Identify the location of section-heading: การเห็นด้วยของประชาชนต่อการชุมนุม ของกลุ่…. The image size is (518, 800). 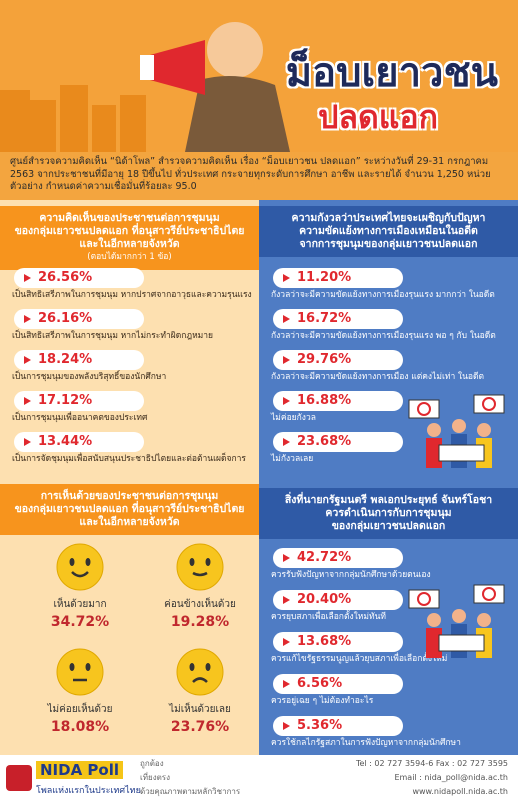
(129, 509).